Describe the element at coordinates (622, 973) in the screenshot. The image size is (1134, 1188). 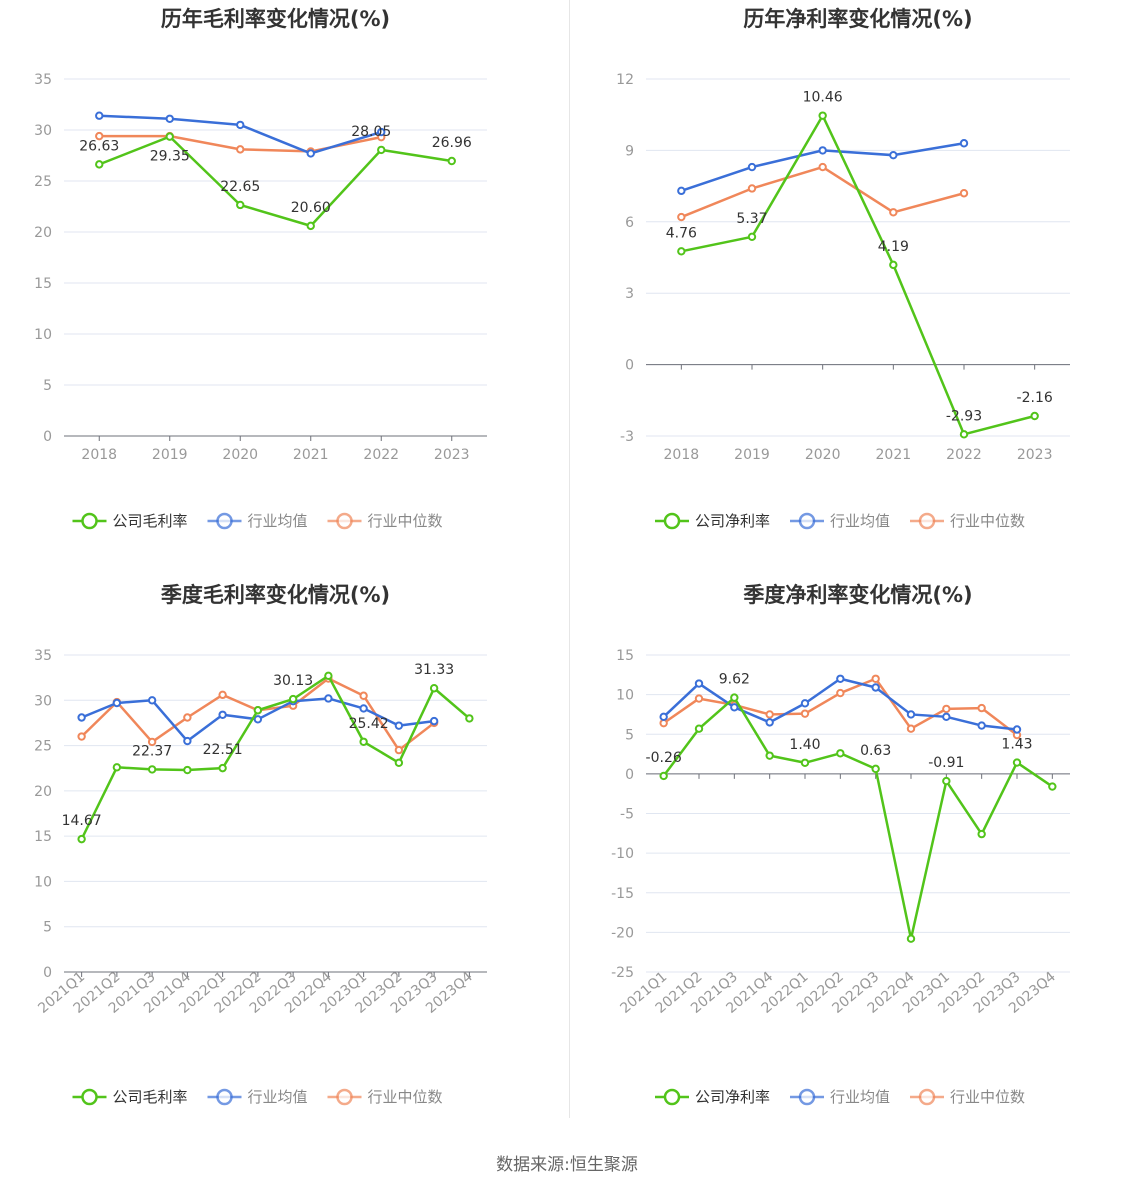
I see `y-tick-label: -25` at that location.